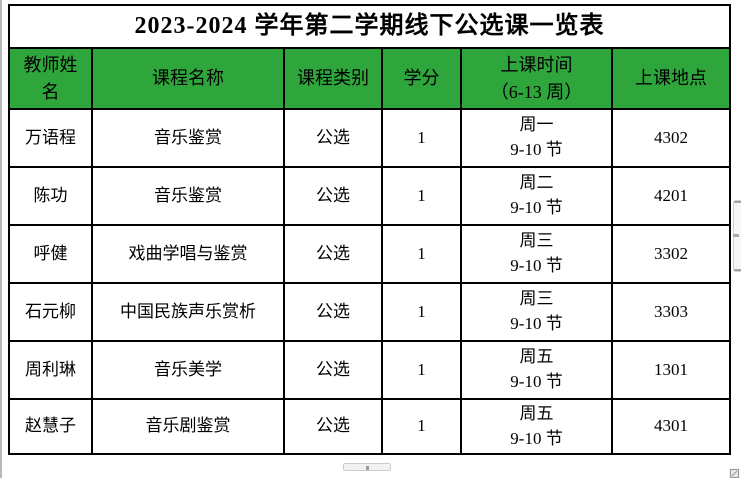 This screenshot has width=741, height=478. I want to click on cell-course: 中国民族声乐赏析, so click(188, 312).